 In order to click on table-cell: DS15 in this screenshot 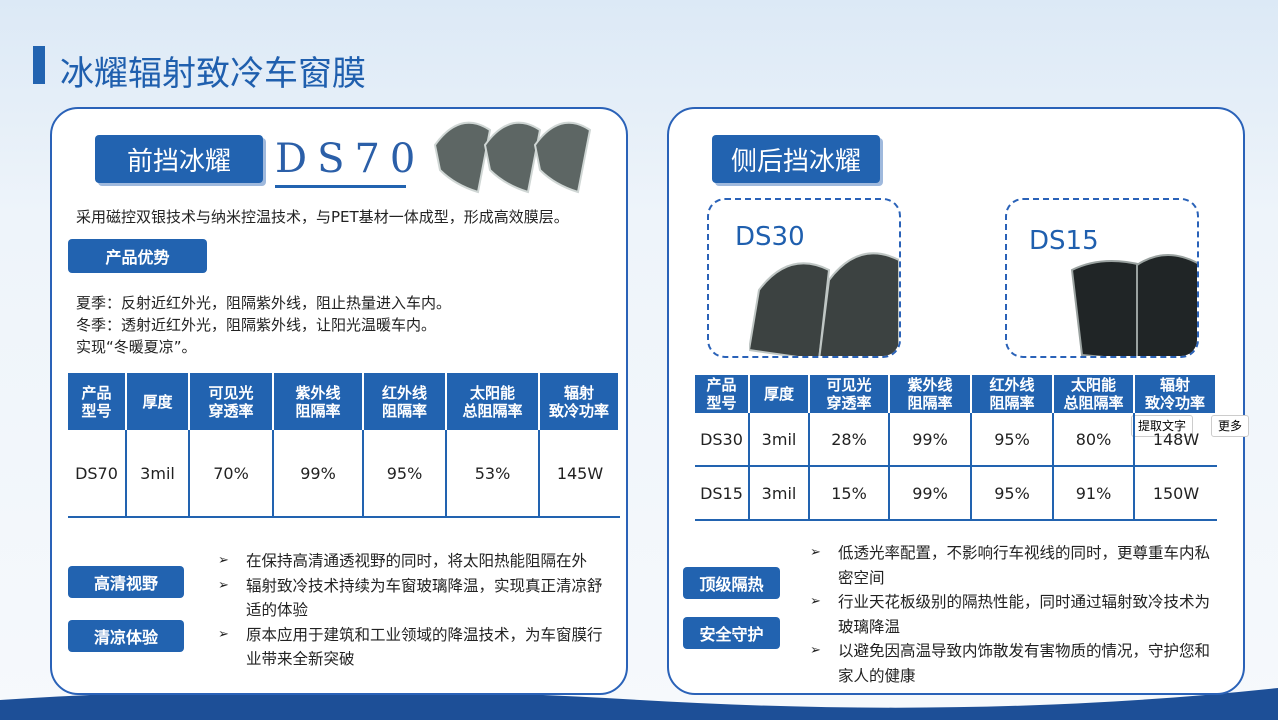, I will do `click(722, 494)`.